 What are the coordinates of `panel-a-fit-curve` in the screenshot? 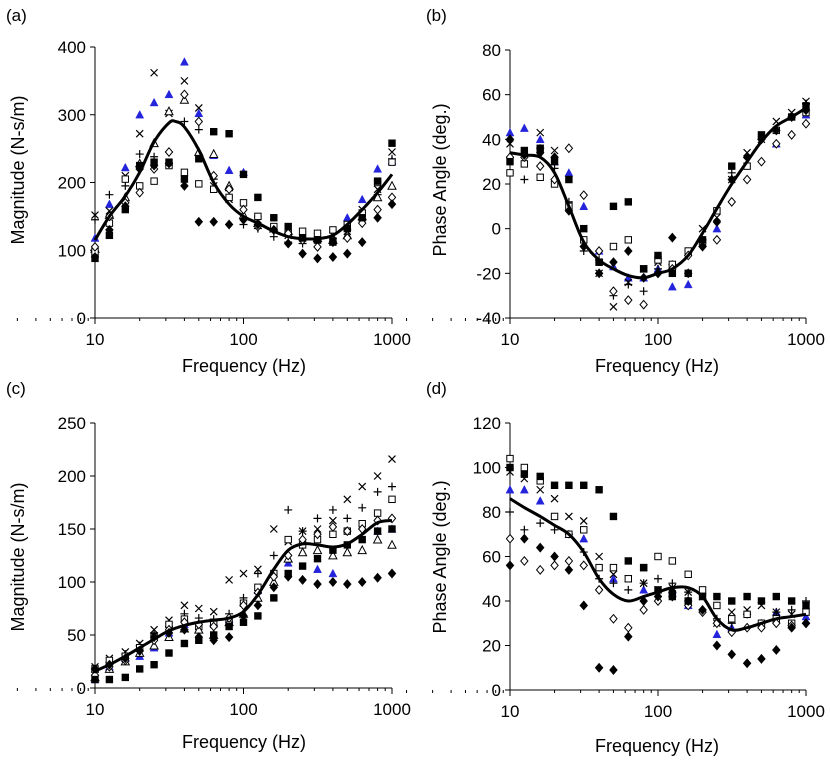 It's located at (243, 180).